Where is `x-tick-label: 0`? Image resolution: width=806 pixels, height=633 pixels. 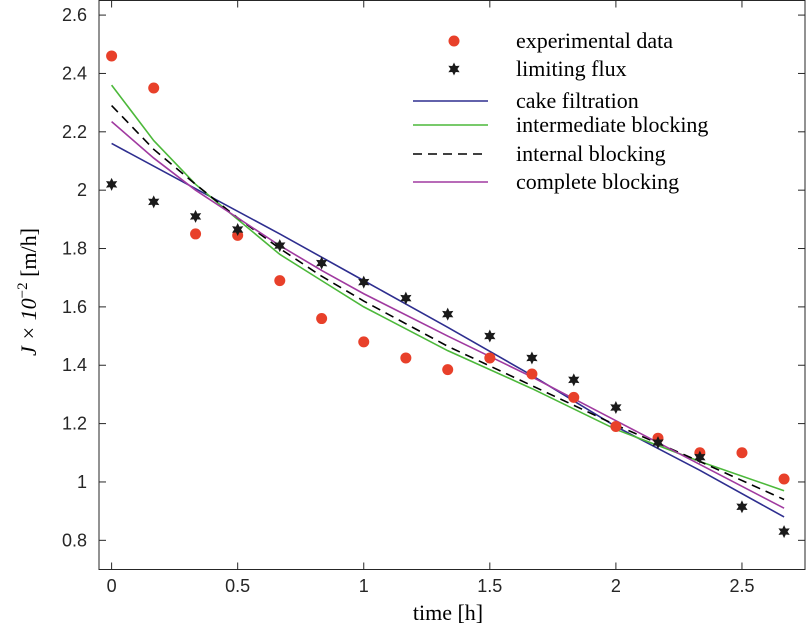
x-tick-label: 0 is located at coordinates (112, 586).